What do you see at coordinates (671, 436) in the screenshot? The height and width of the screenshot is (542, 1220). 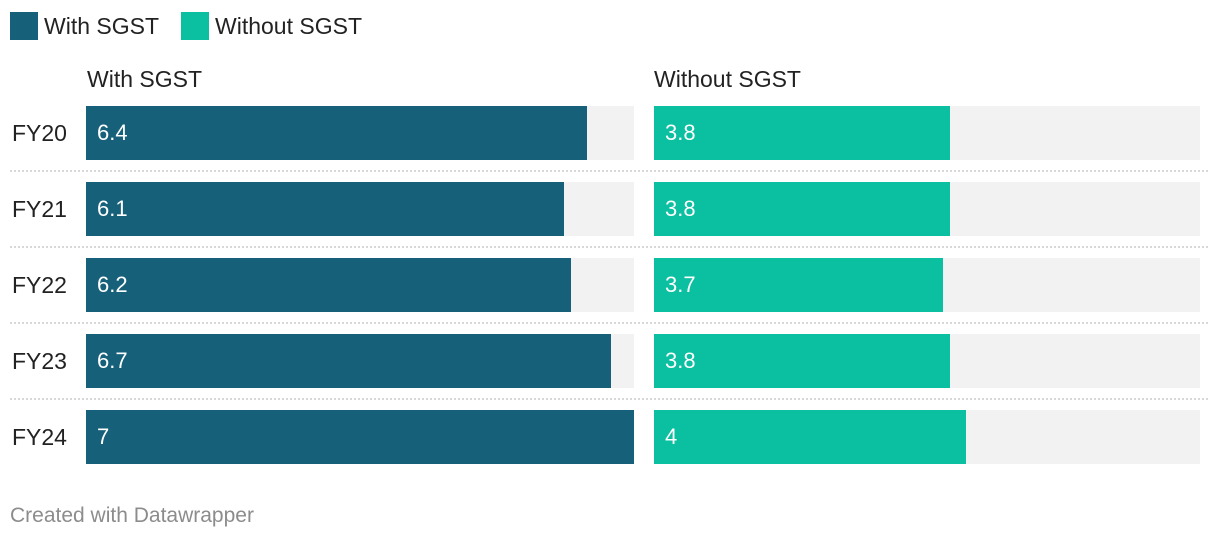 I see `bar-value-label: 4` at bounding box center [671, 436].